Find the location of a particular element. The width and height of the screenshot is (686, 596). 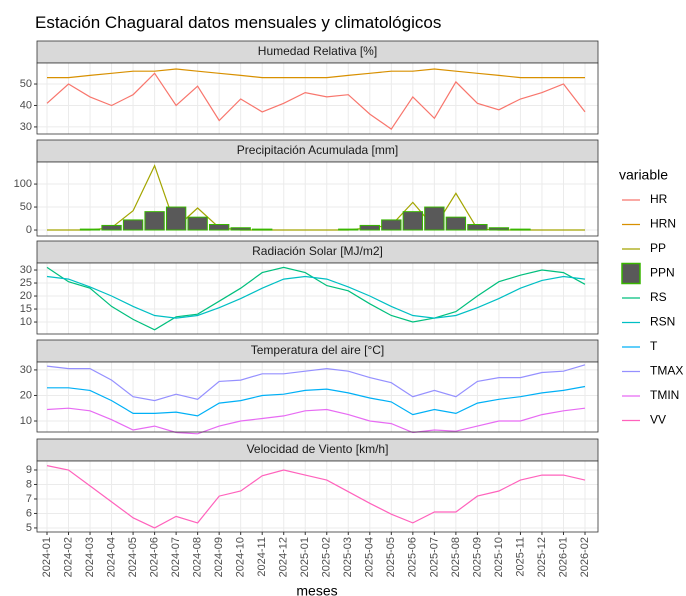

x-tick-label: 2025-08 is located at coordinates (456, 557).